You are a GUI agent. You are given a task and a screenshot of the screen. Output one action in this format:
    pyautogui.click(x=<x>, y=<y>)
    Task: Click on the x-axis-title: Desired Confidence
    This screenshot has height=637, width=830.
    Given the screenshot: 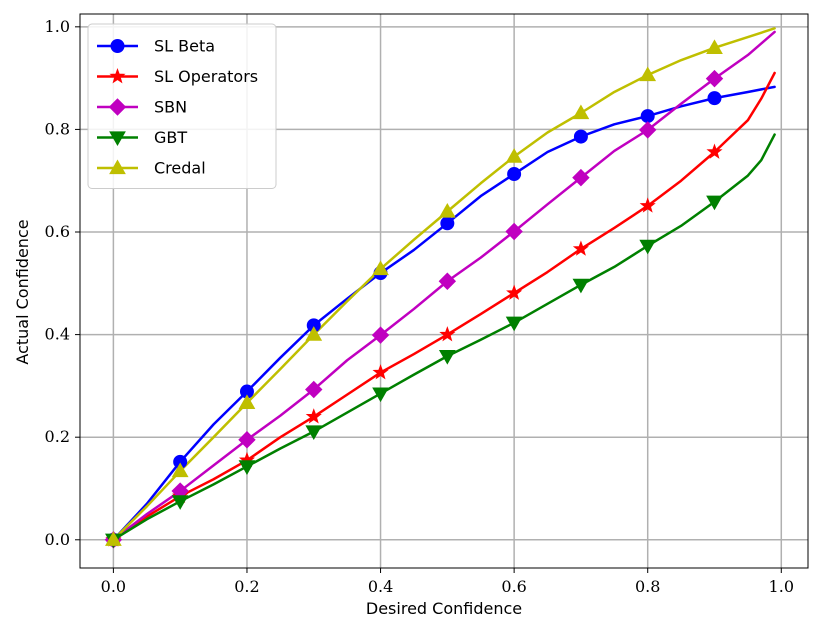 What is the action you would take?
    pyautogui.click(x=444, y=608)
    